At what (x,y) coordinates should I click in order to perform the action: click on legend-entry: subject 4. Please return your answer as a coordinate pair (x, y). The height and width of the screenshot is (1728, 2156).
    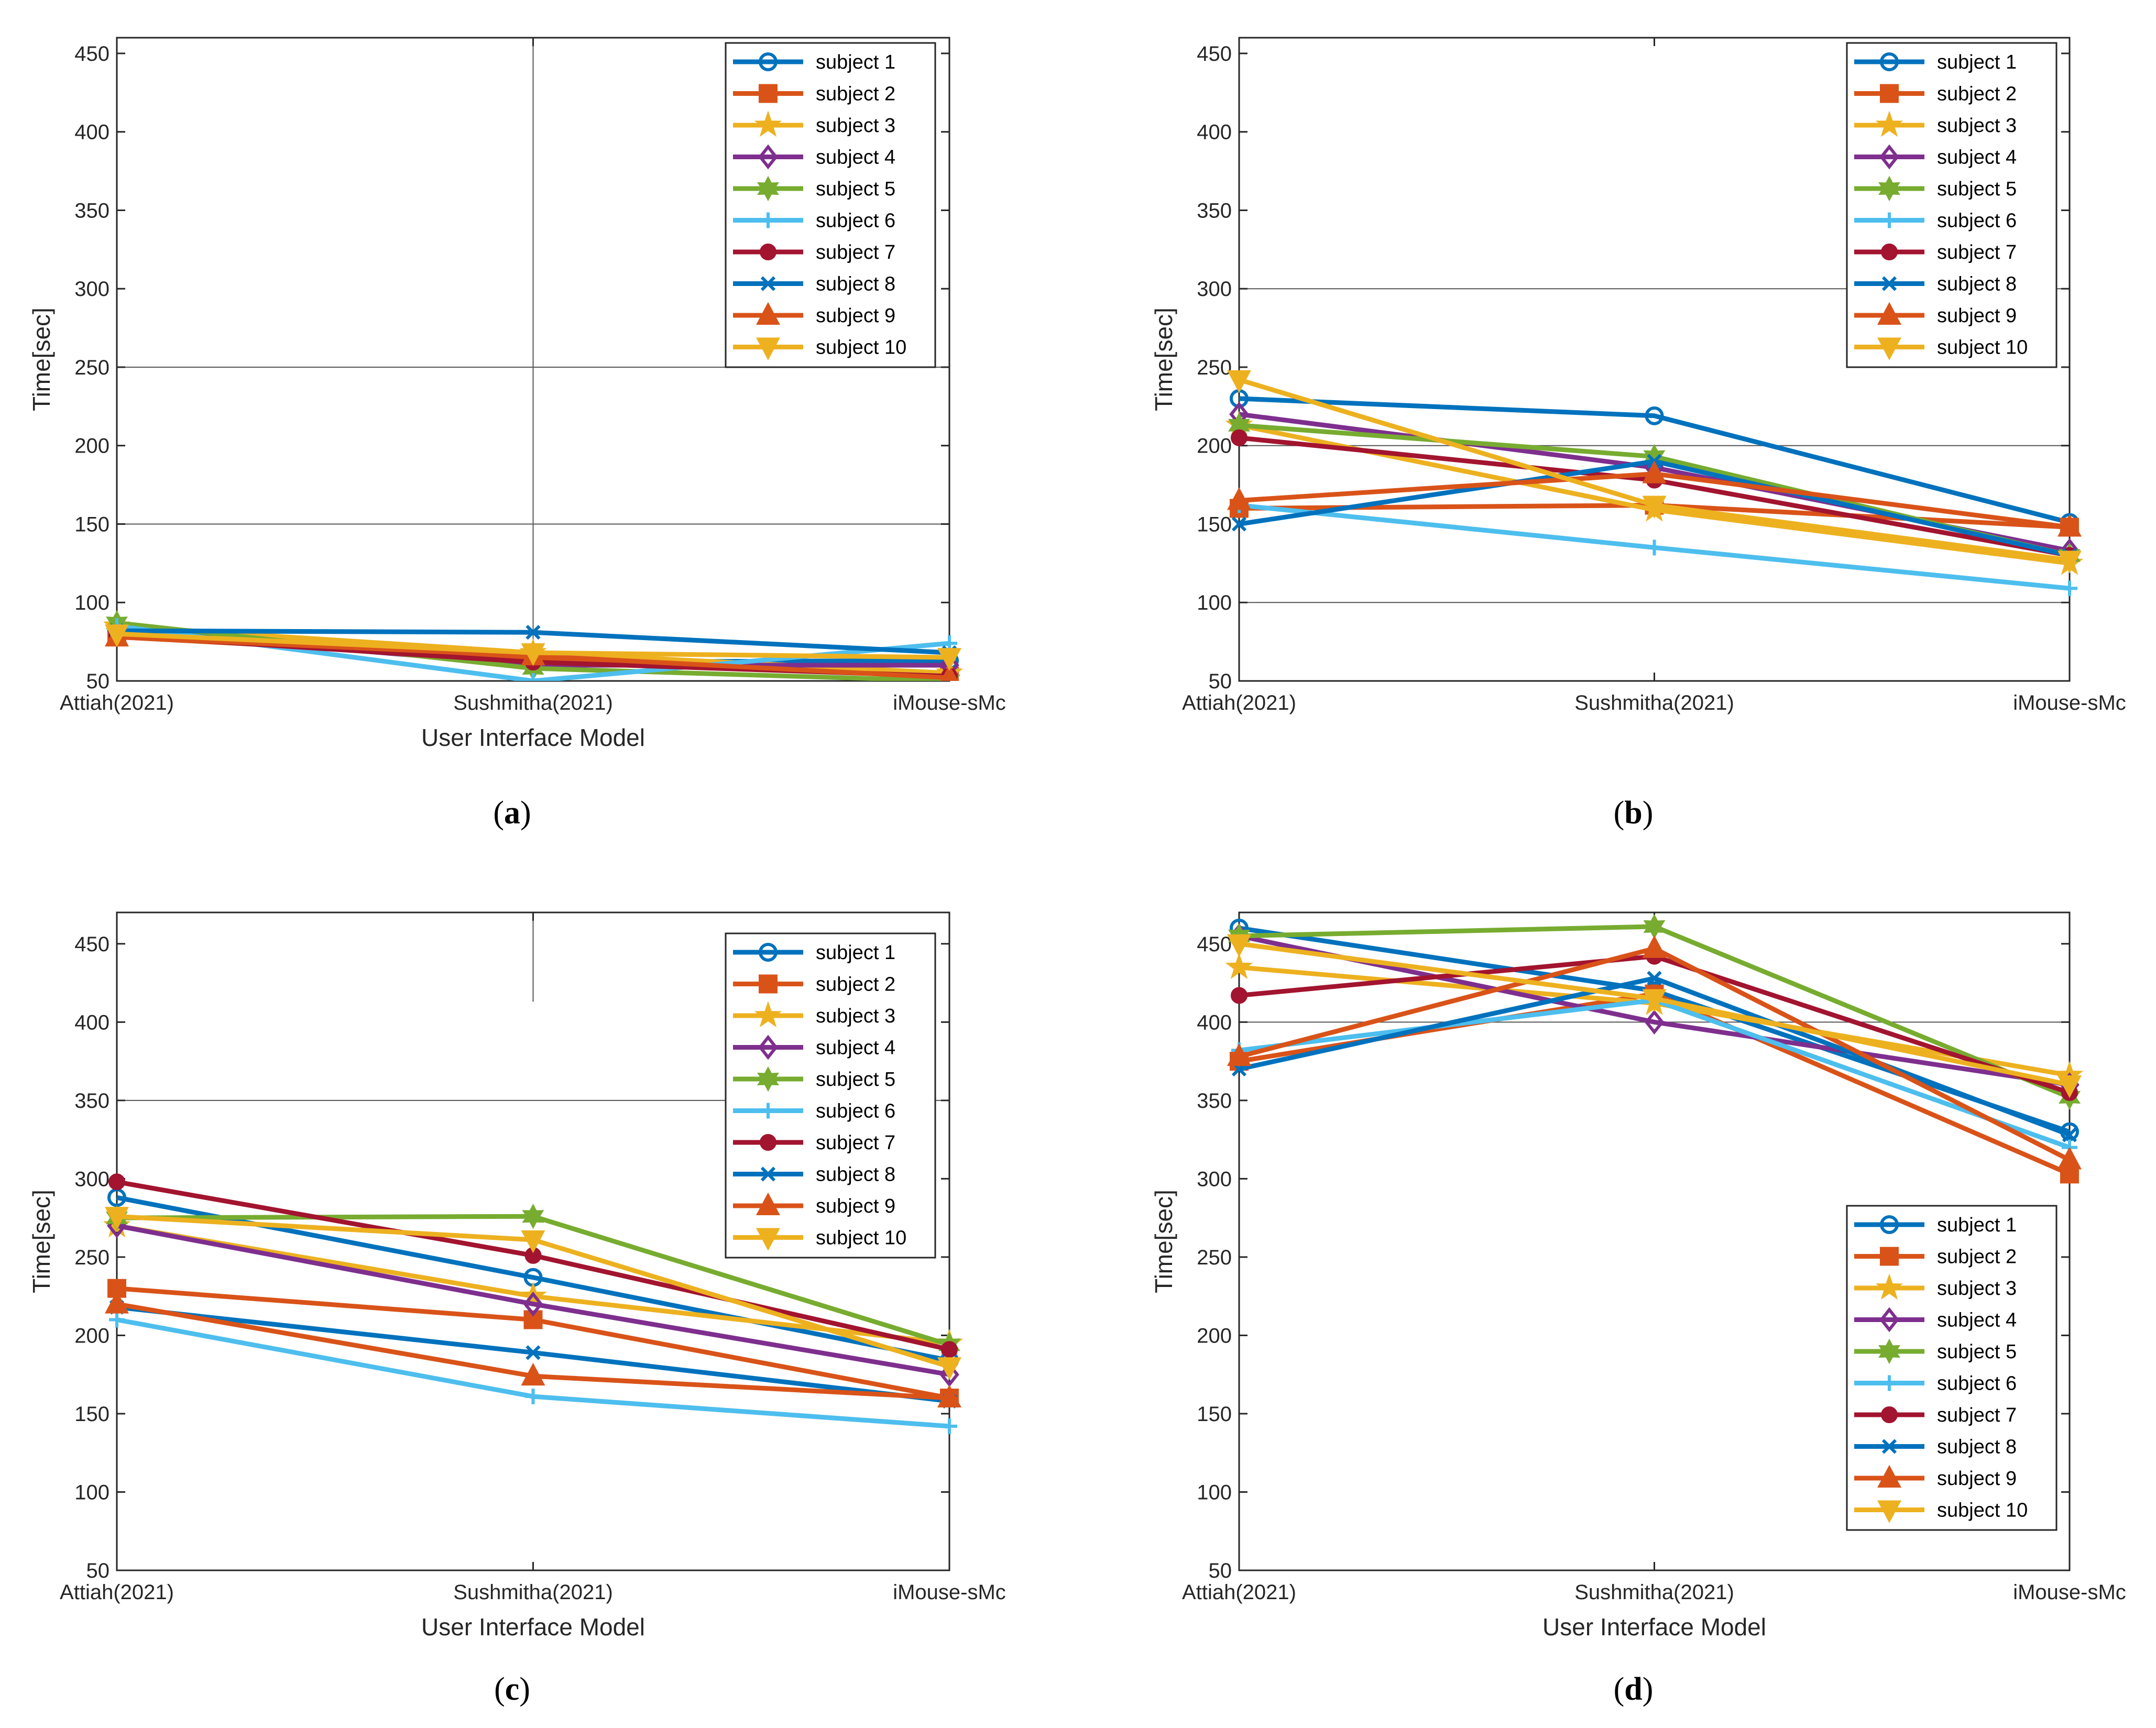
    Looking at the image, I should click on (1977, 1320).